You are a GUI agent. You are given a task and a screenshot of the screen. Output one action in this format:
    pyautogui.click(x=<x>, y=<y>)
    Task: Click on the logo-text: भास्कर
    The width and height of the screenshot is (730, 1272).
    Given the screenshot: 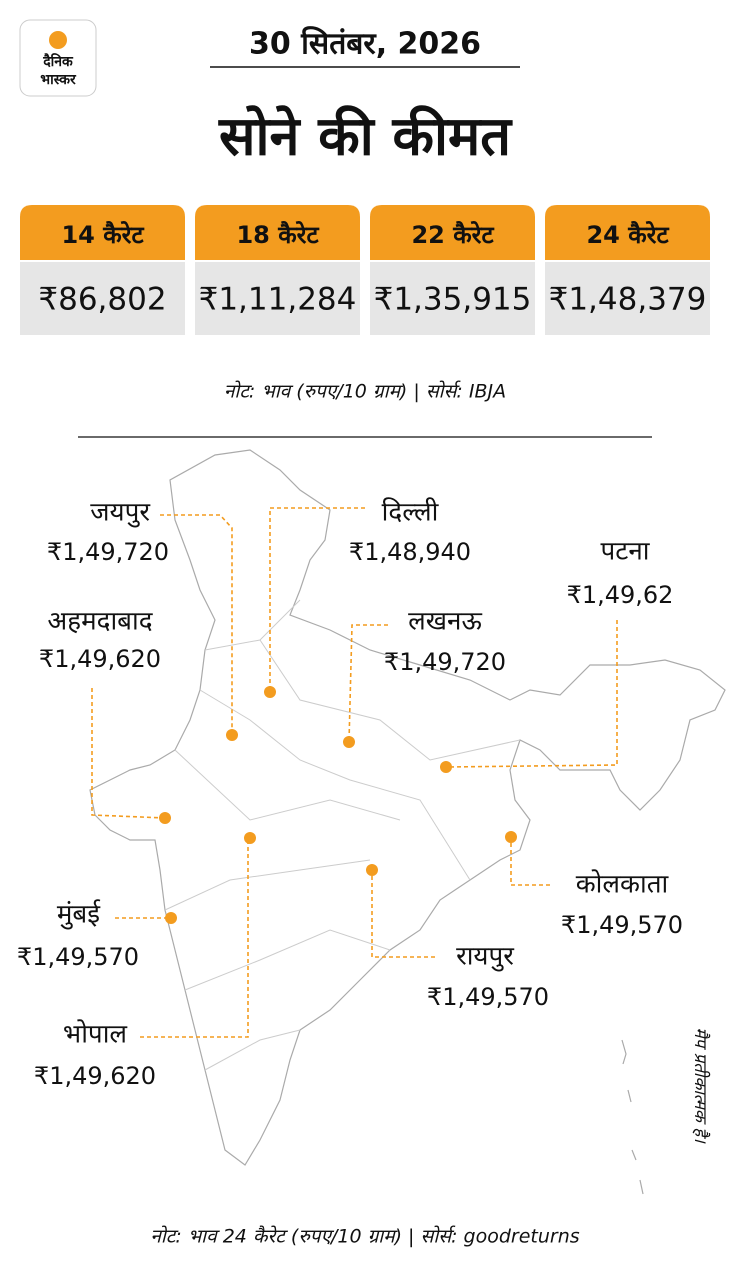 What is the action you would take?
    pyautogui.click(x=58, y=80)
    